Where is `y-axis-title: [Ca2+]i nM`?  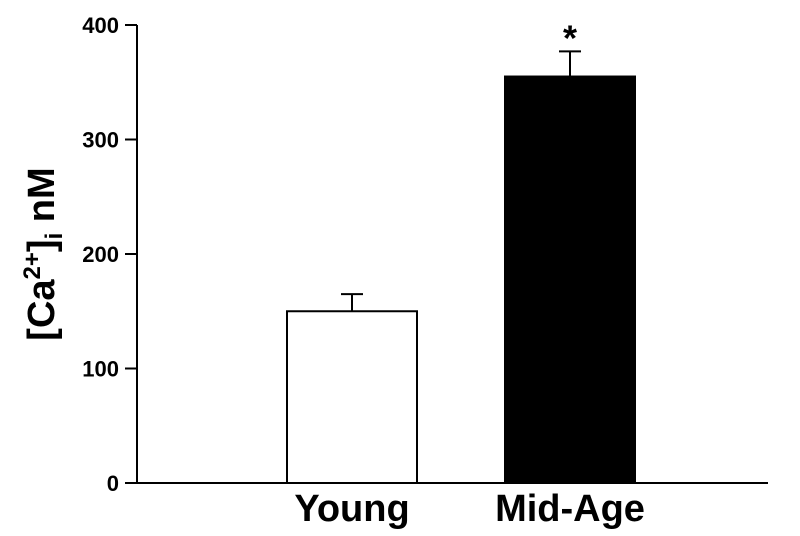 y-axis-title: [Ca2+]i nM is located at coordinates (43, 253).